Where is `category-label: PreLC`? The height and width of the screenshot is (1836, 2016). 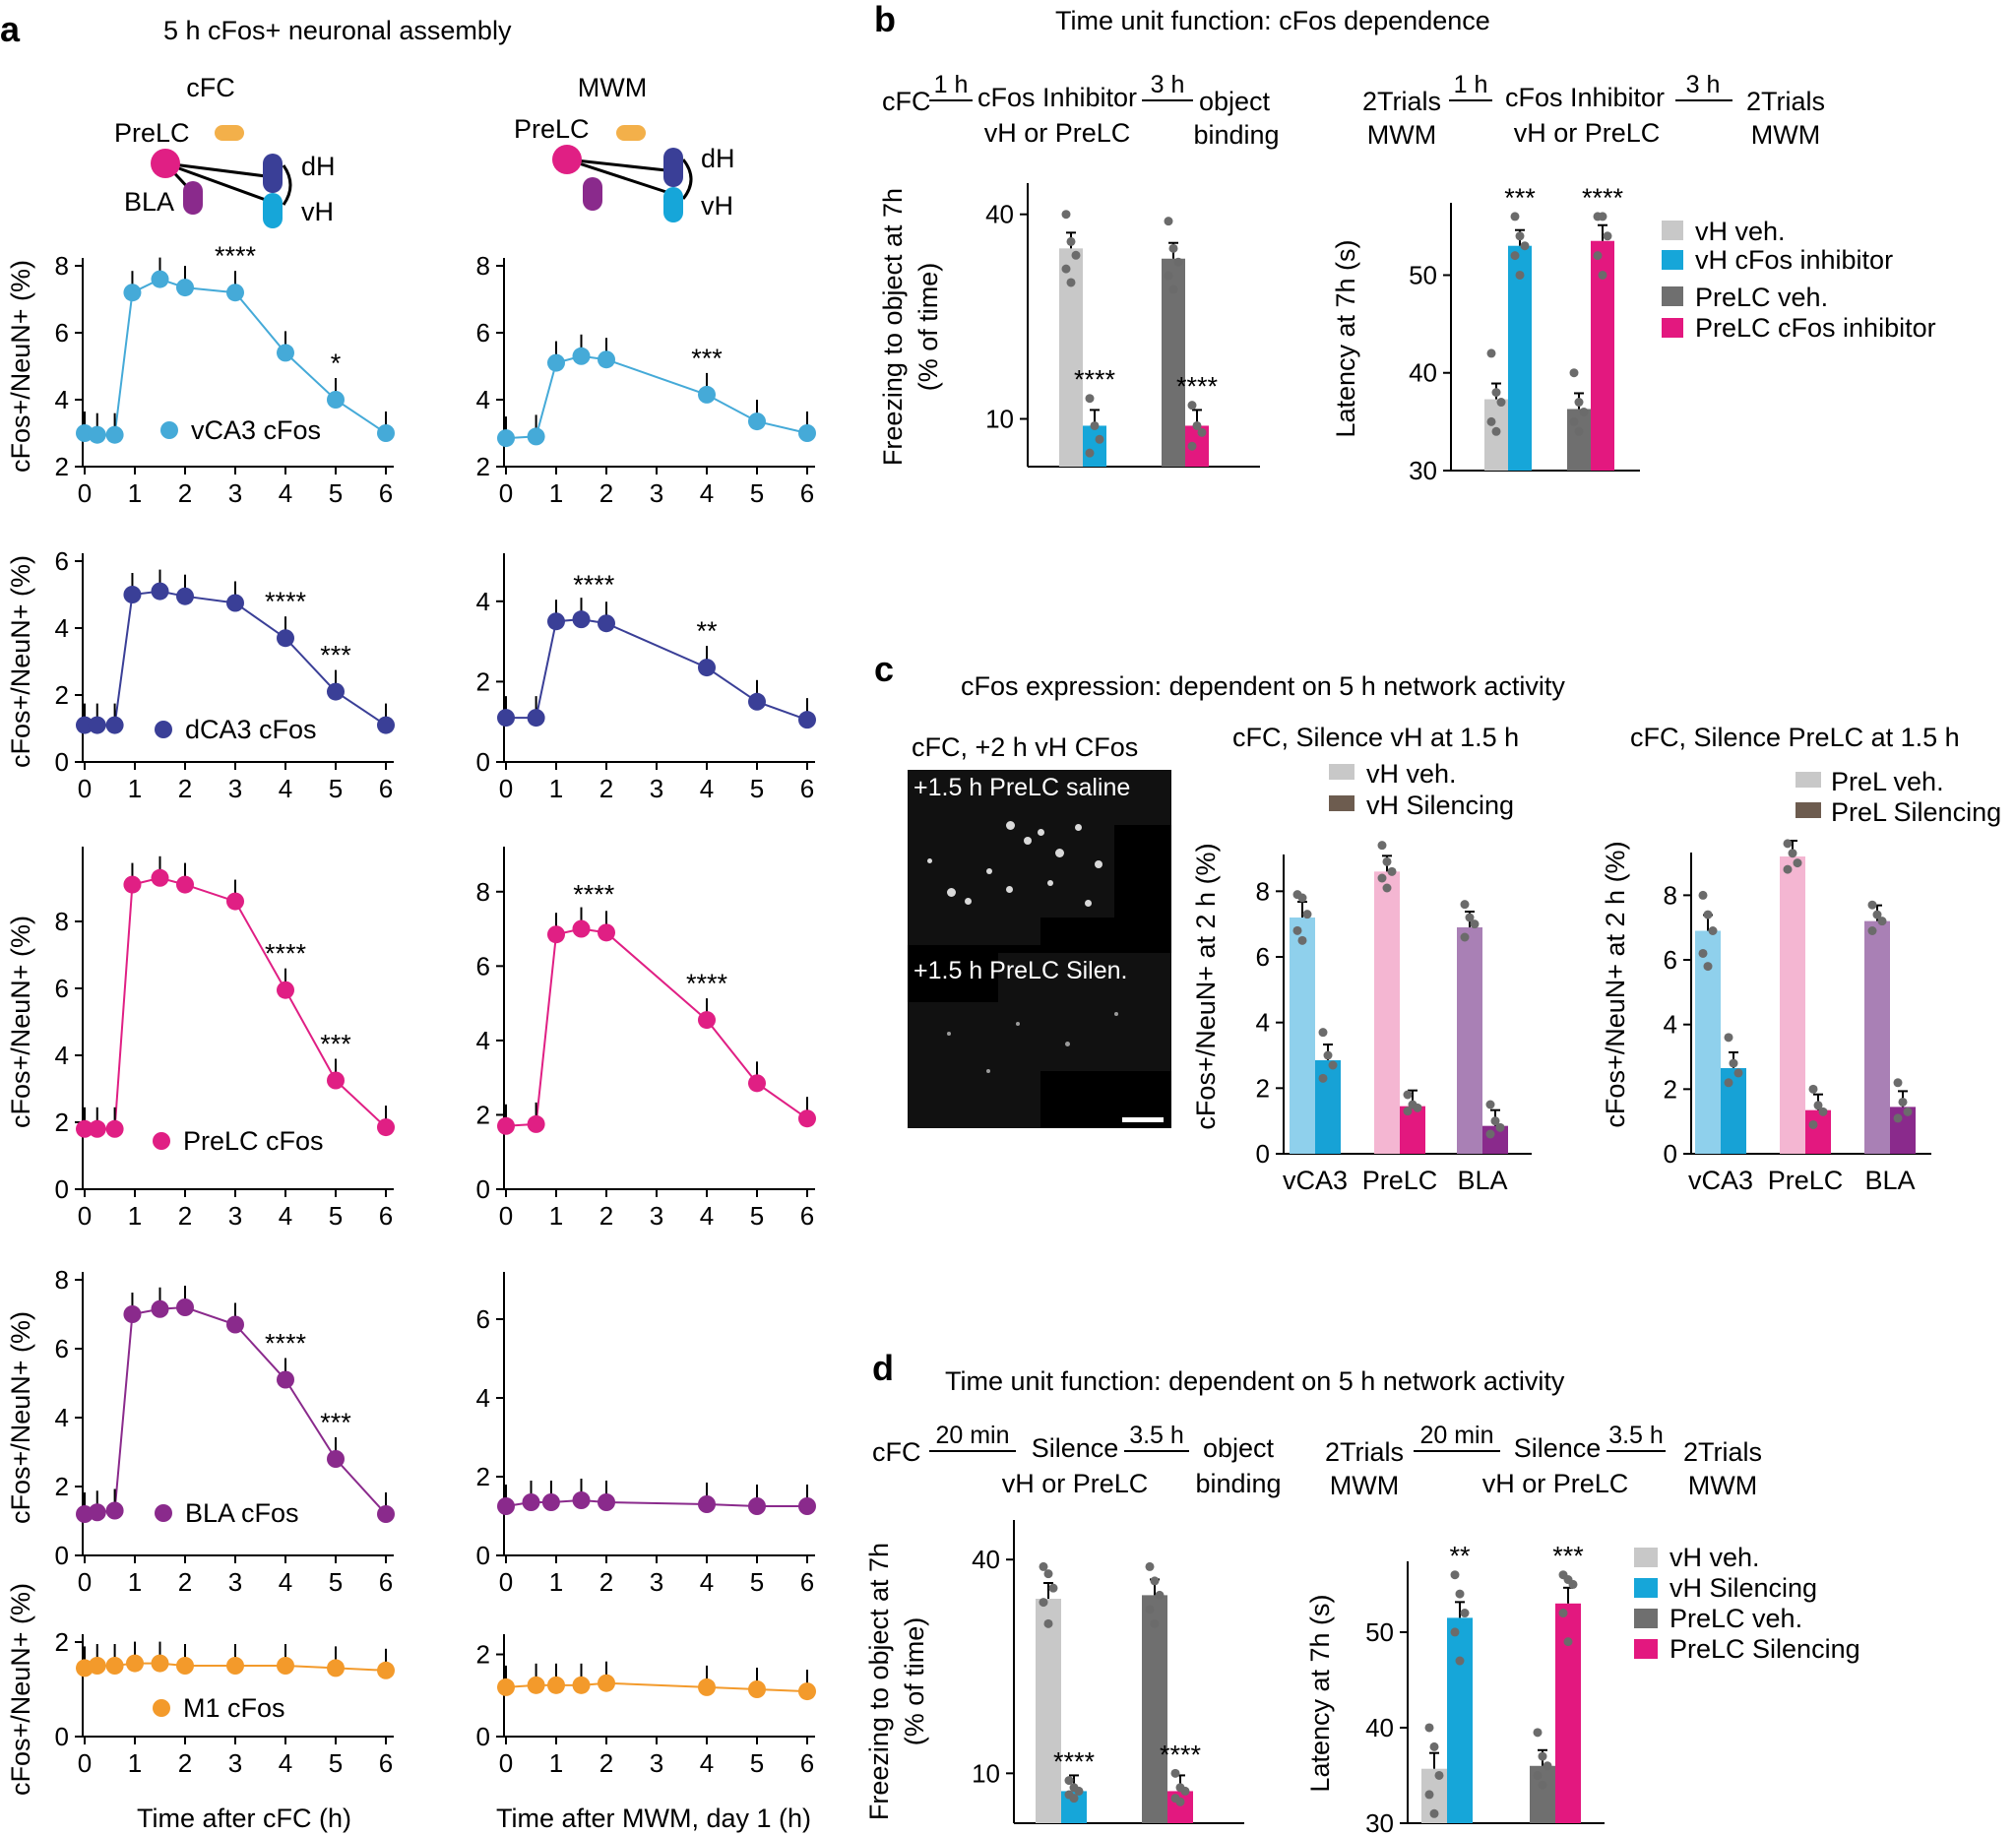
category-label: PreLC is located at coordinates (1400, 1180).